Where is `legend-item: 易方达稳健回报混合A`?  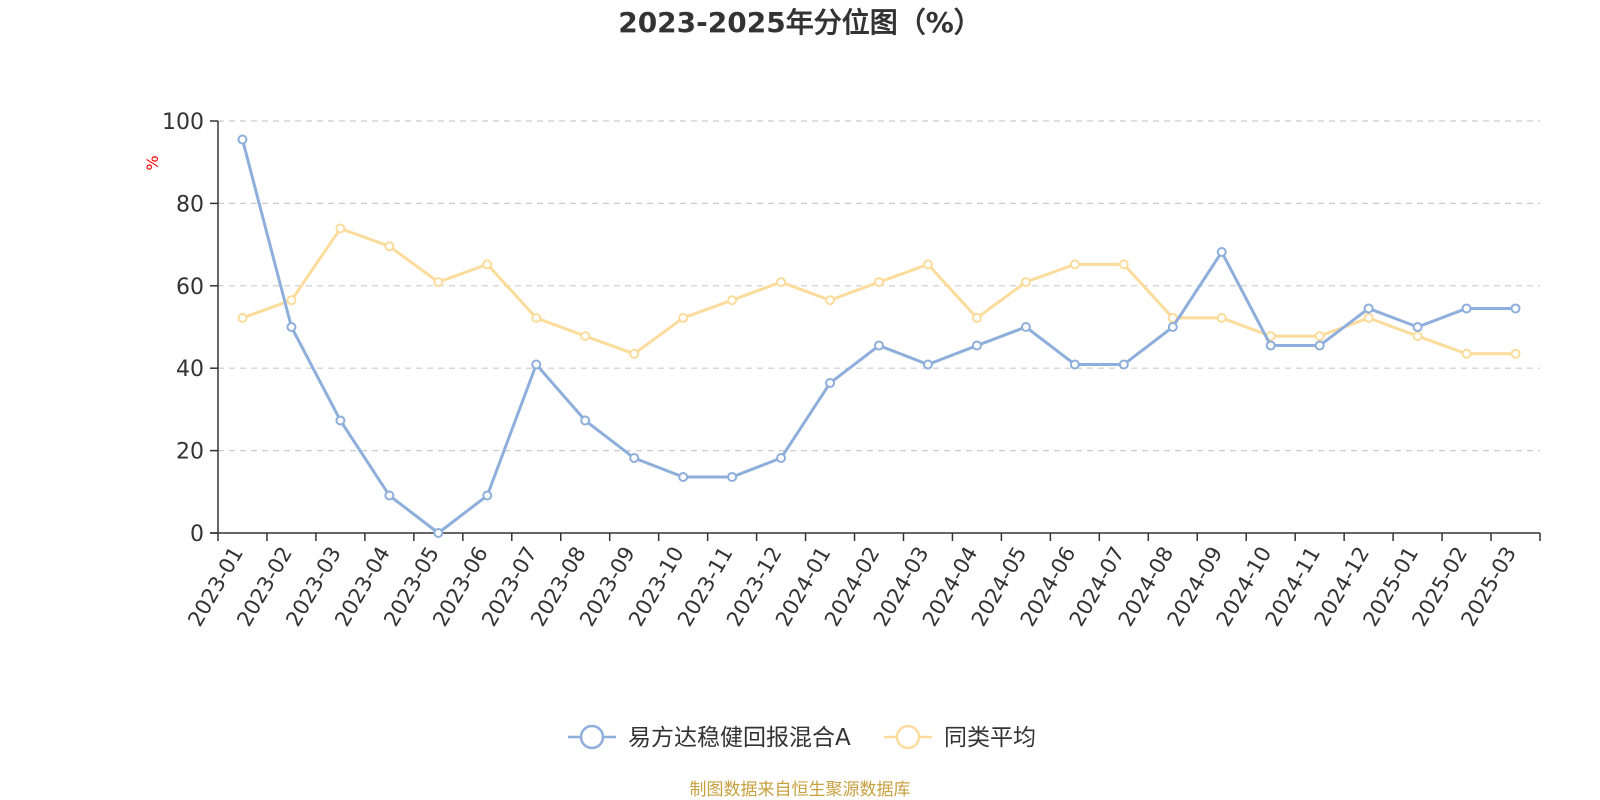
legend-item: 易方达稳健回报混合A is located at coordinates (709, 737).